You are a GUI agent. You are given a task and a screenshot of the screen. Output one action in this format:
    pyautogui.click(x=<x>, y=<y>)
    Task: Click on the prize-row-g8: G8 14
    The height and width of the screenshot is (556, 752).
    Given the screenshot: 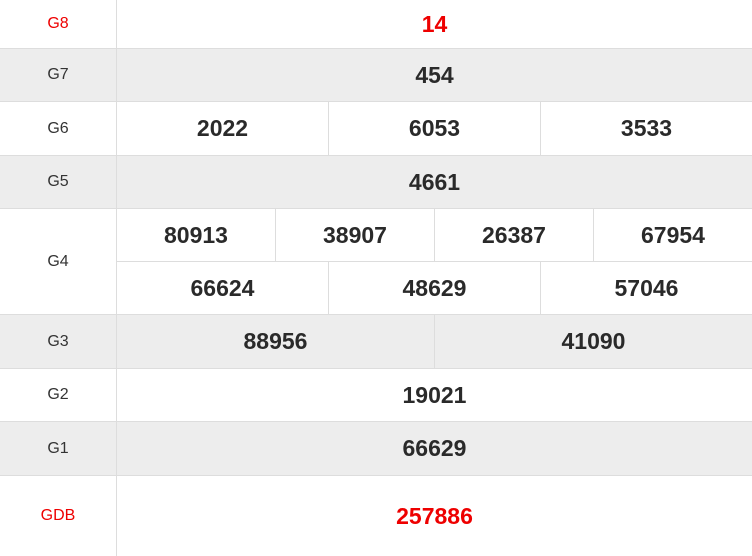 What is the action you would take?
    pyautogui.click(x=376, y=24)
    